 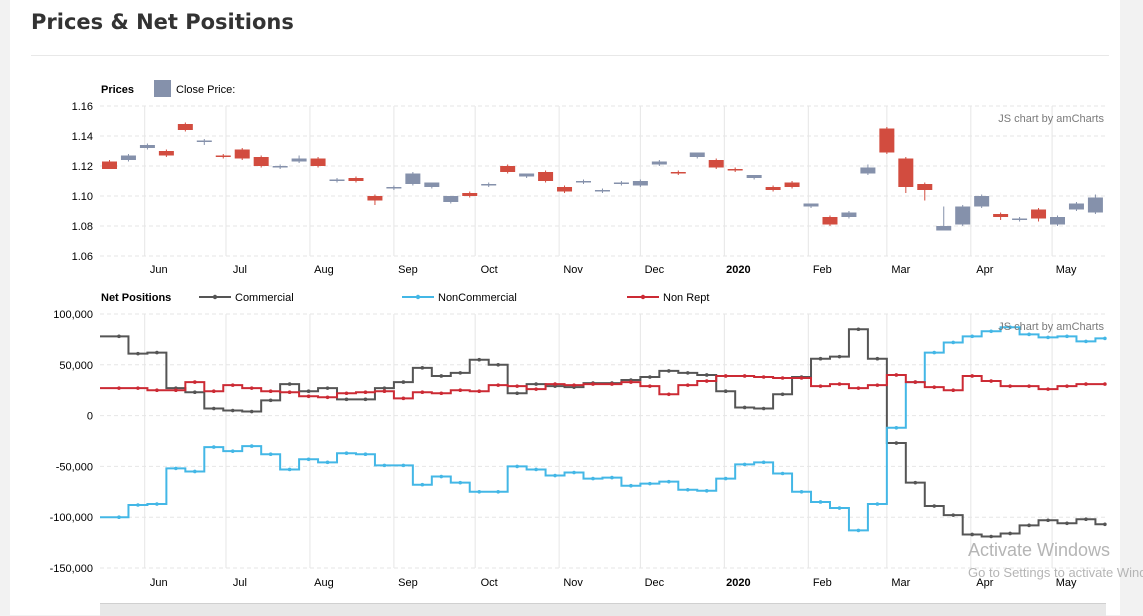 I want to click on noncommercial-legend-item: NonCommercial, so click(x=459, y=298).